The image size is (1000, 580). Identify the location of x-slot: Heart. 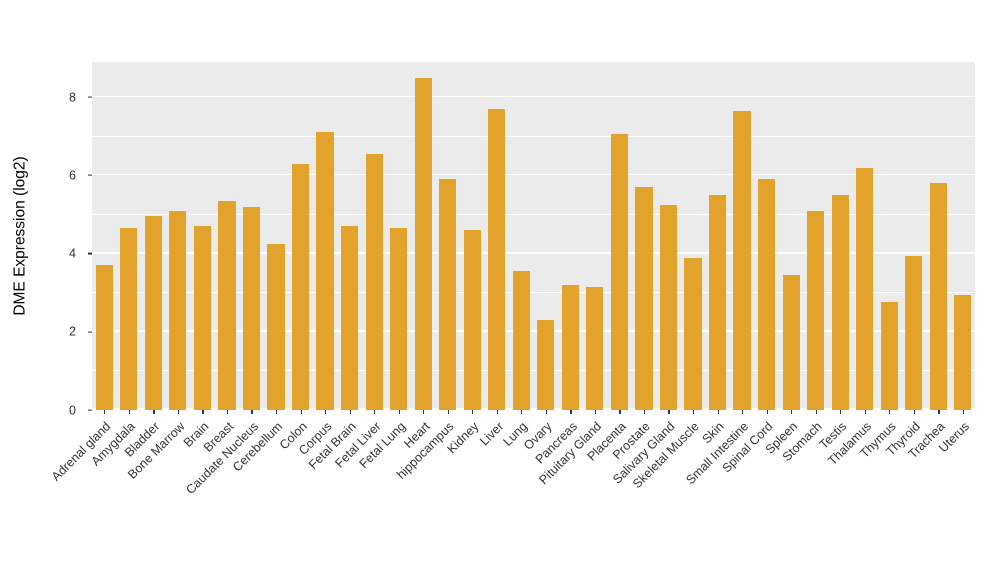
(418, 470).